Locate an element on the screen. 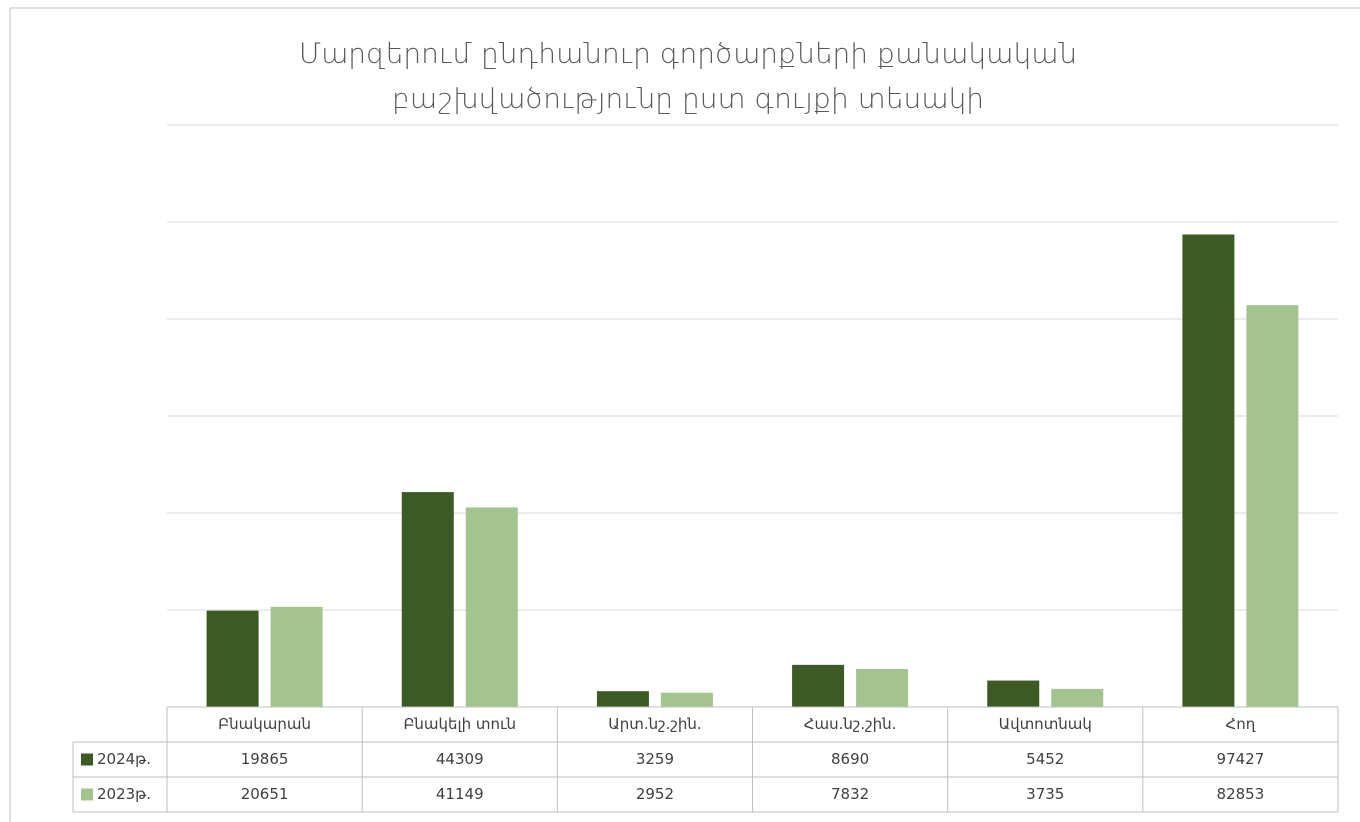  table-value: 97427 is located at coordinates (1241, 759).